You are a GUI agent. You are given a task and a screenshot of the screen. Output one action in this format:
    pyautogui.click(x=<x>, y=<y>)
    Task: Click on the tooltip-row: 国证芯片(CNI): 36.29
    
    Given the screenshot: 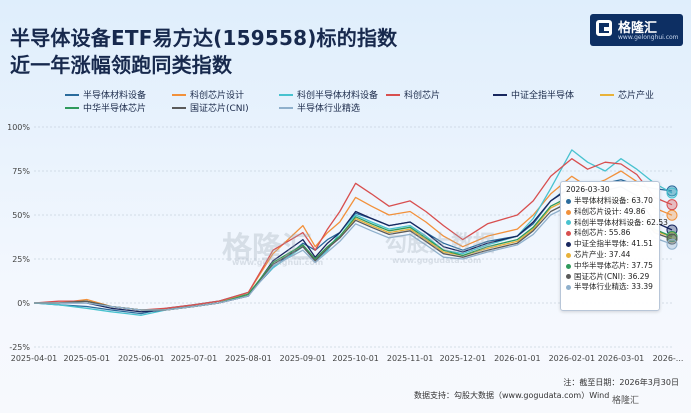 What is the action you would take?
    pyautogui.click(x=610, y=277)
    